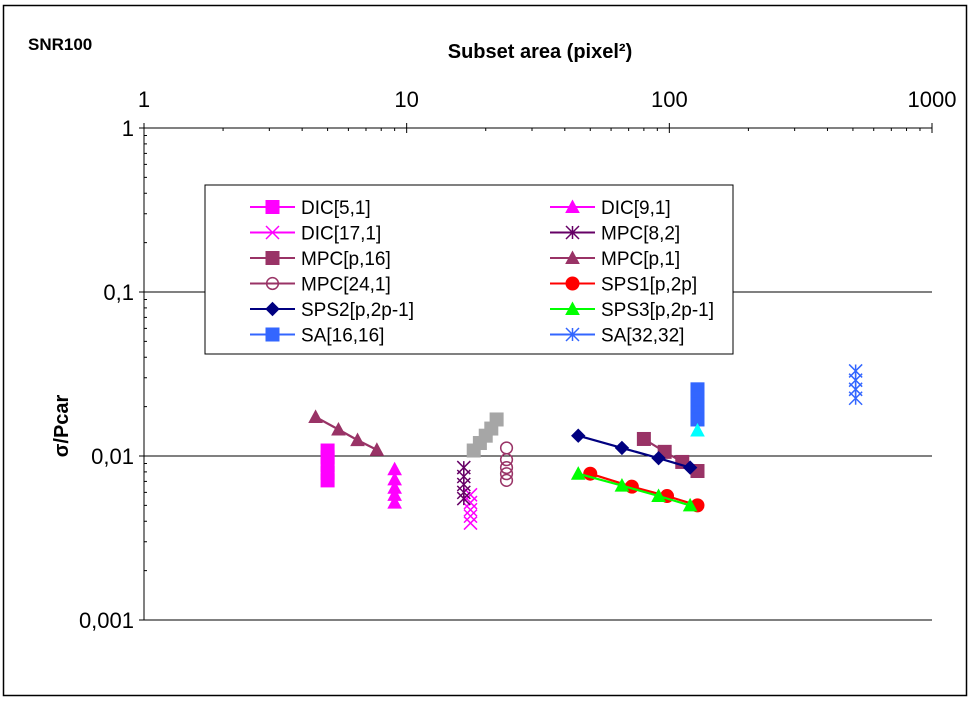  What do you see at coordinates (640, 259) in the screenshot?
I see `legend-label: MPC[p,1]` at bounding box center [640, 259].